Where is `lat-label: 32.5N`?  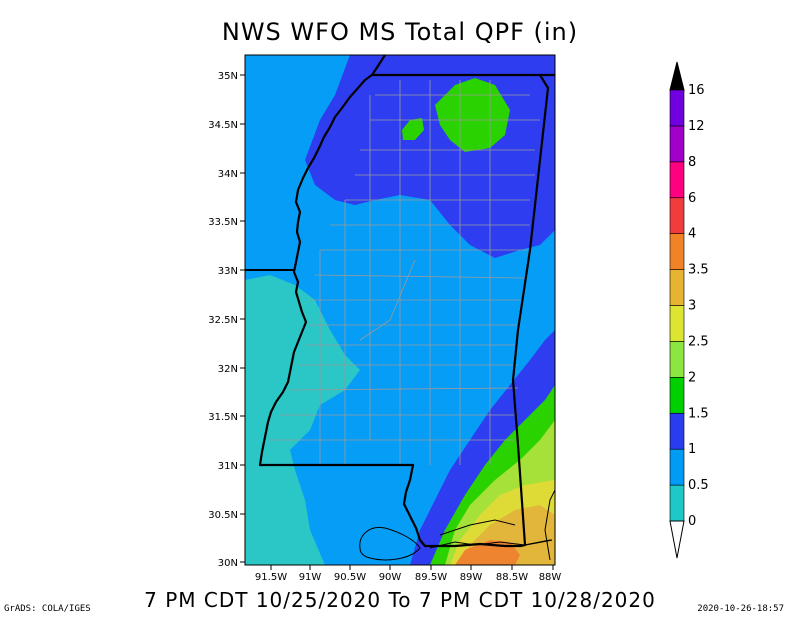 lat-label: 32.5N is located at coordinates (223, 320).